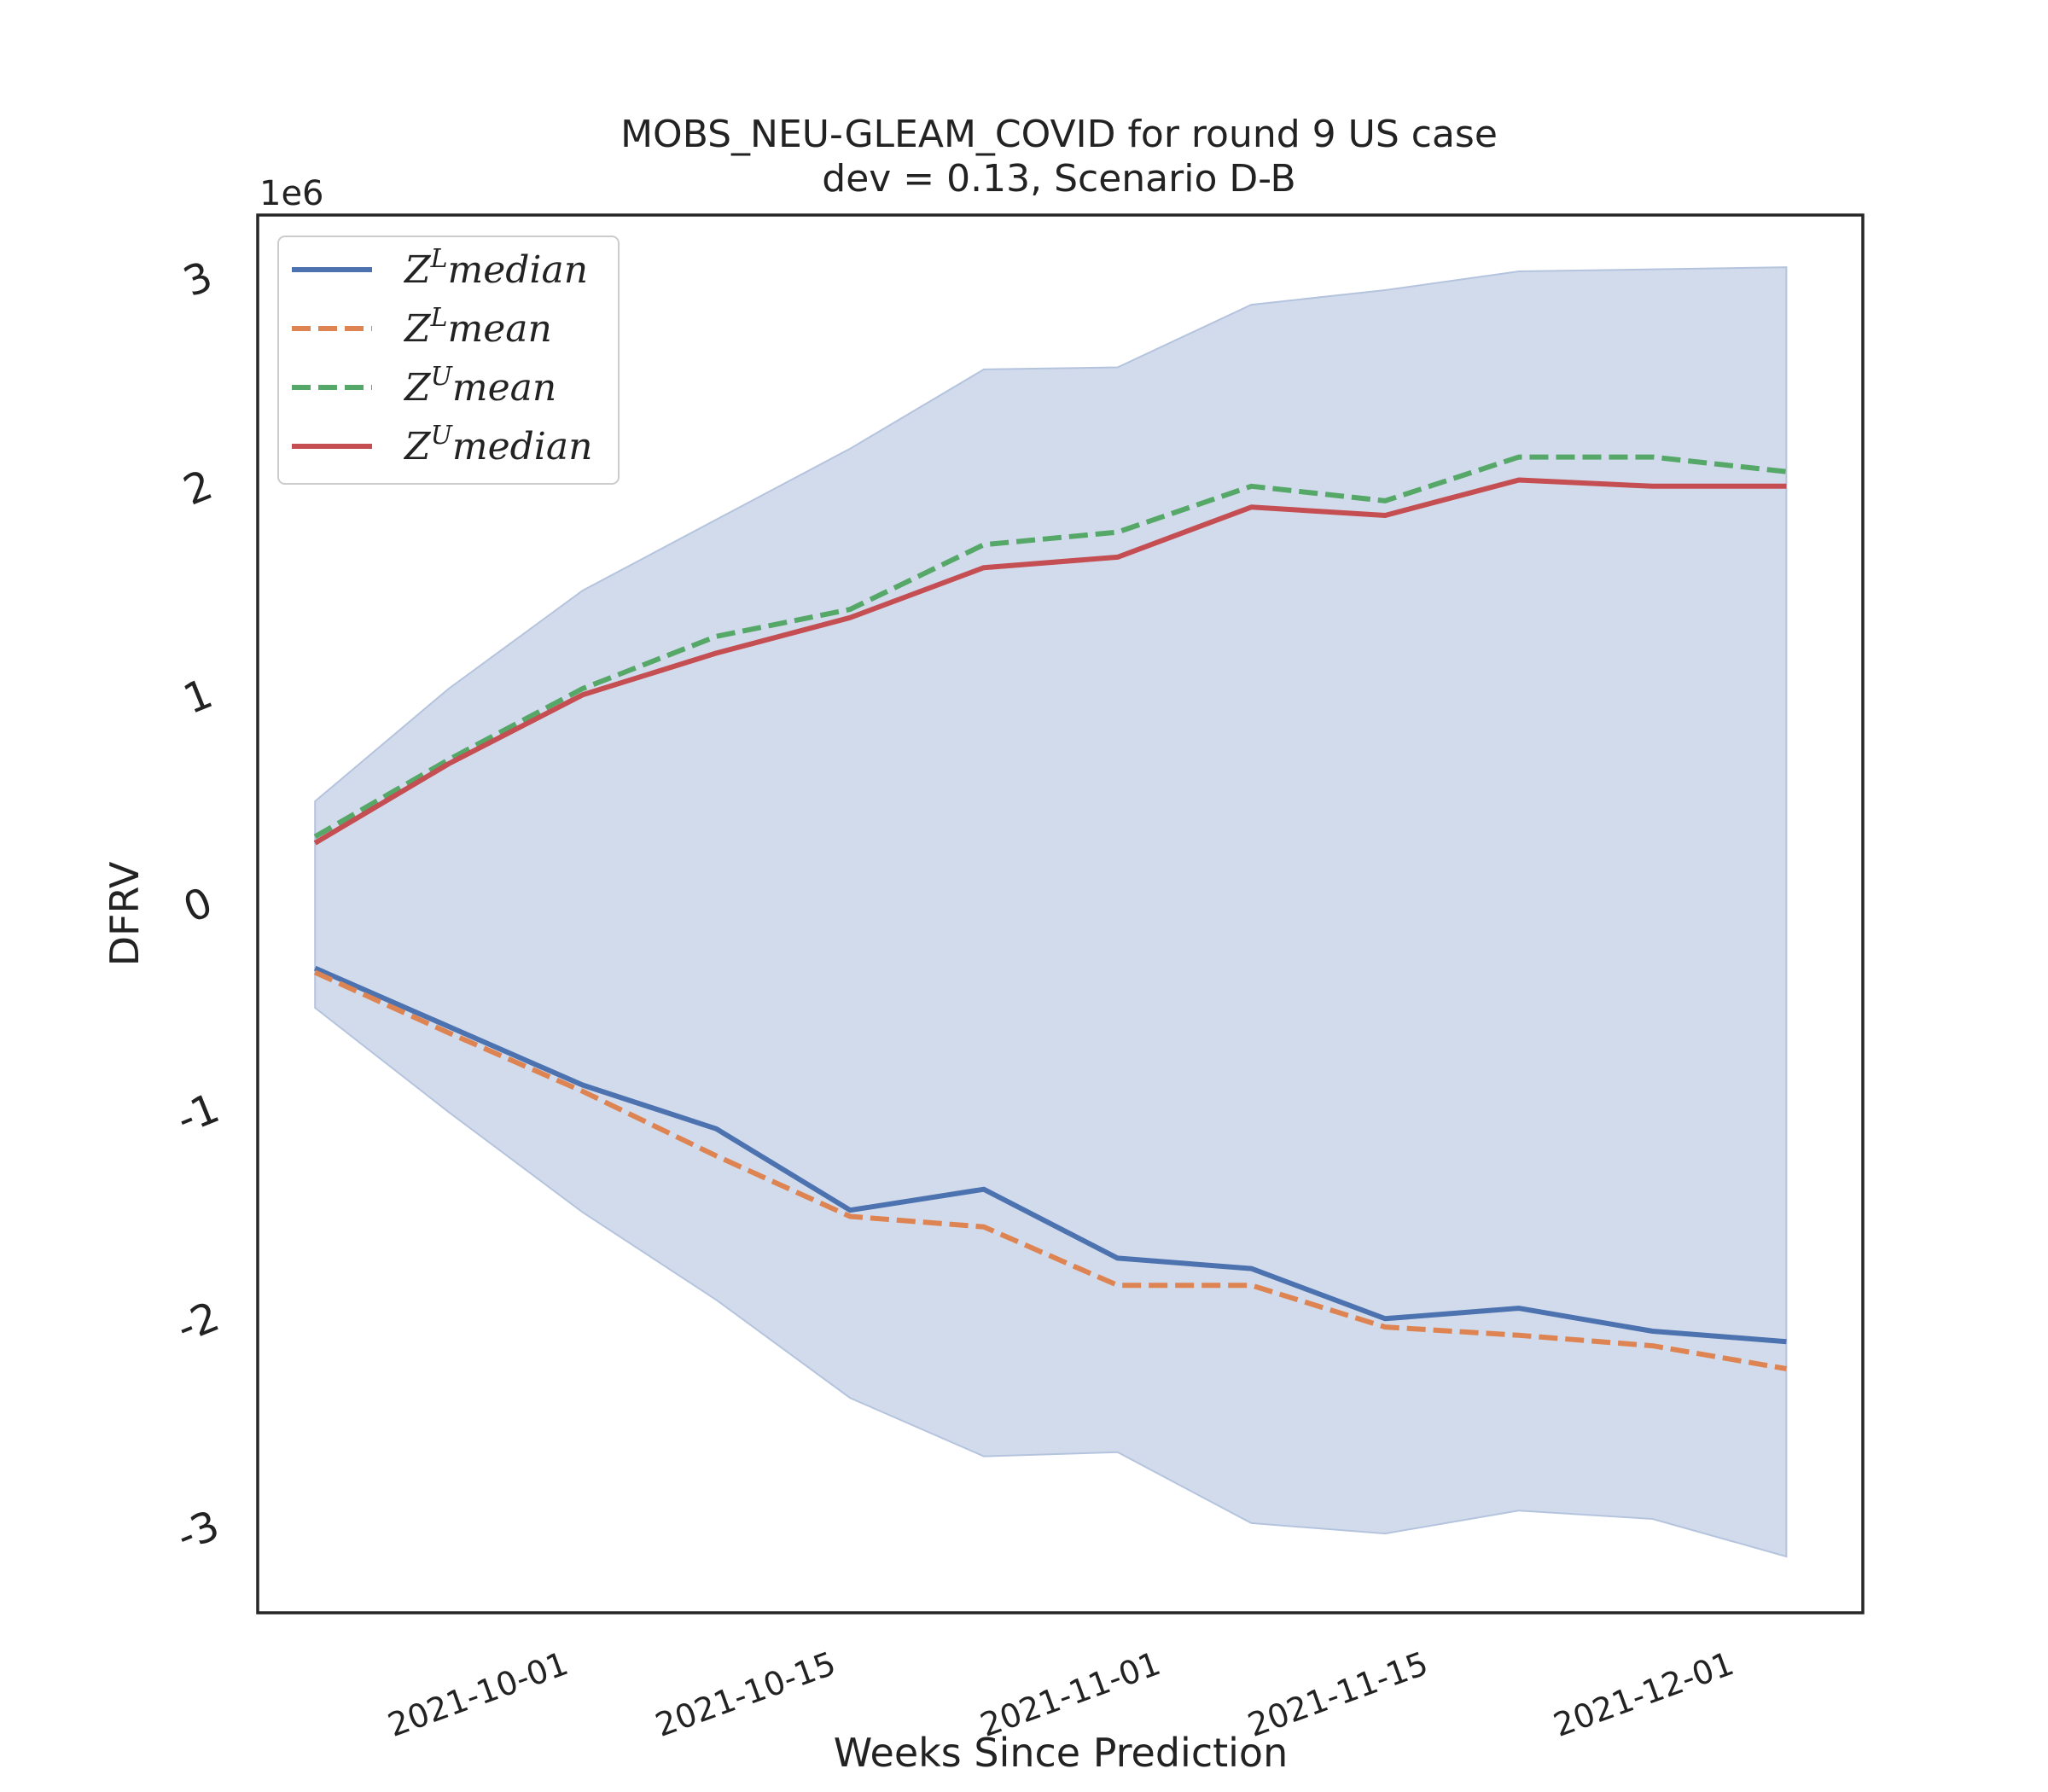  Describe the element at coordinates (125, 914) in the screenshot. I see `y-axis-label: DFRV` at that location.